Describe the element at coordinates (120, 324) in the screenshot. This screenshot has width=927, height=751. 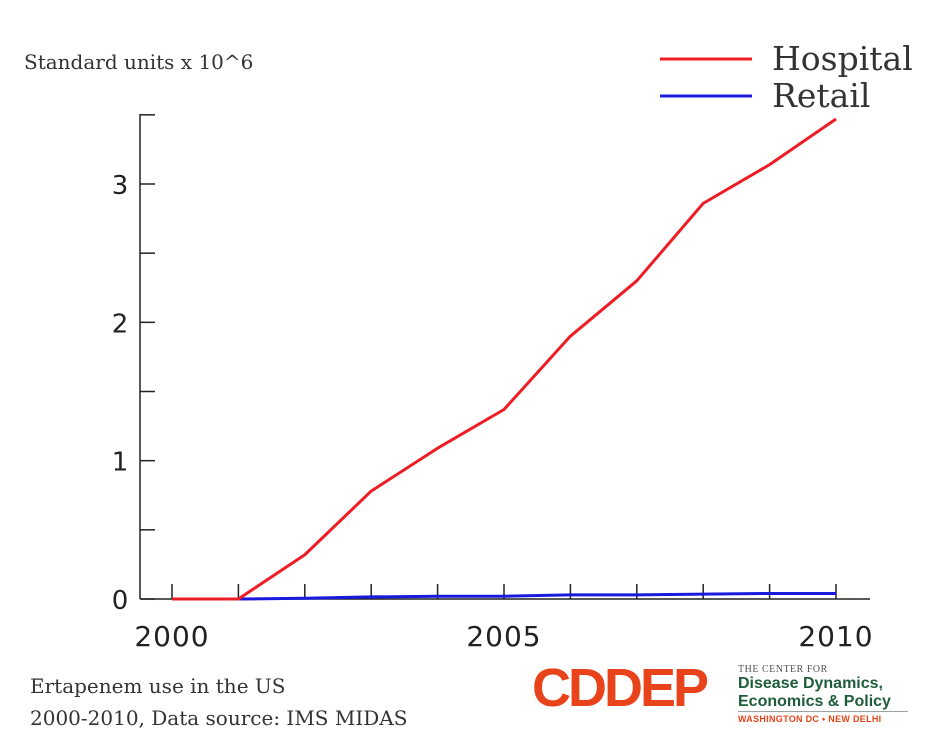
I see `y-tick-label: 2` at that location.